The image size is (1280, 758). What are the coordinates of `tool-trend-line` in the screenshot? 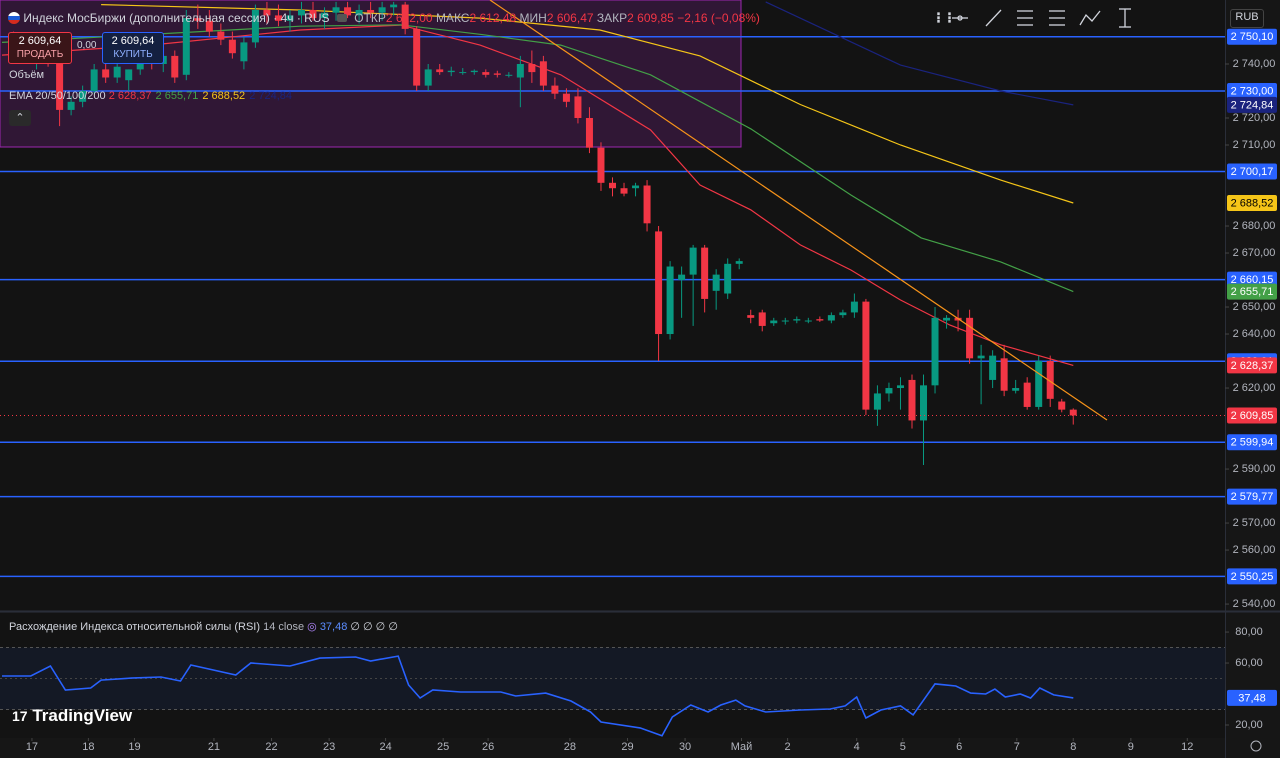 It's located at (993, 18).